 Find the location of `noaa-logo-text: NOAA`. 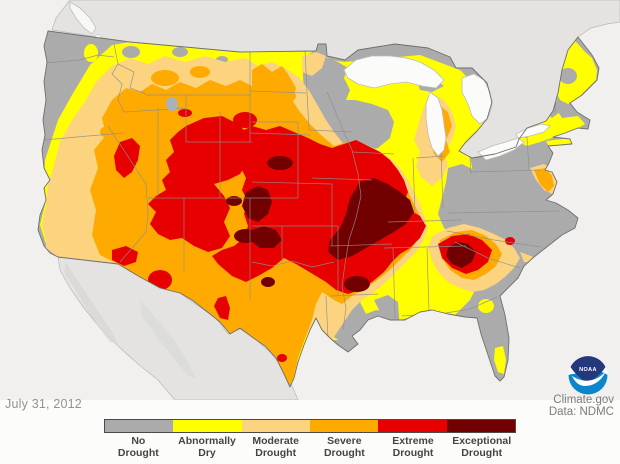

noaa-logo-text: NOAA is located at coordinates (588, 370).